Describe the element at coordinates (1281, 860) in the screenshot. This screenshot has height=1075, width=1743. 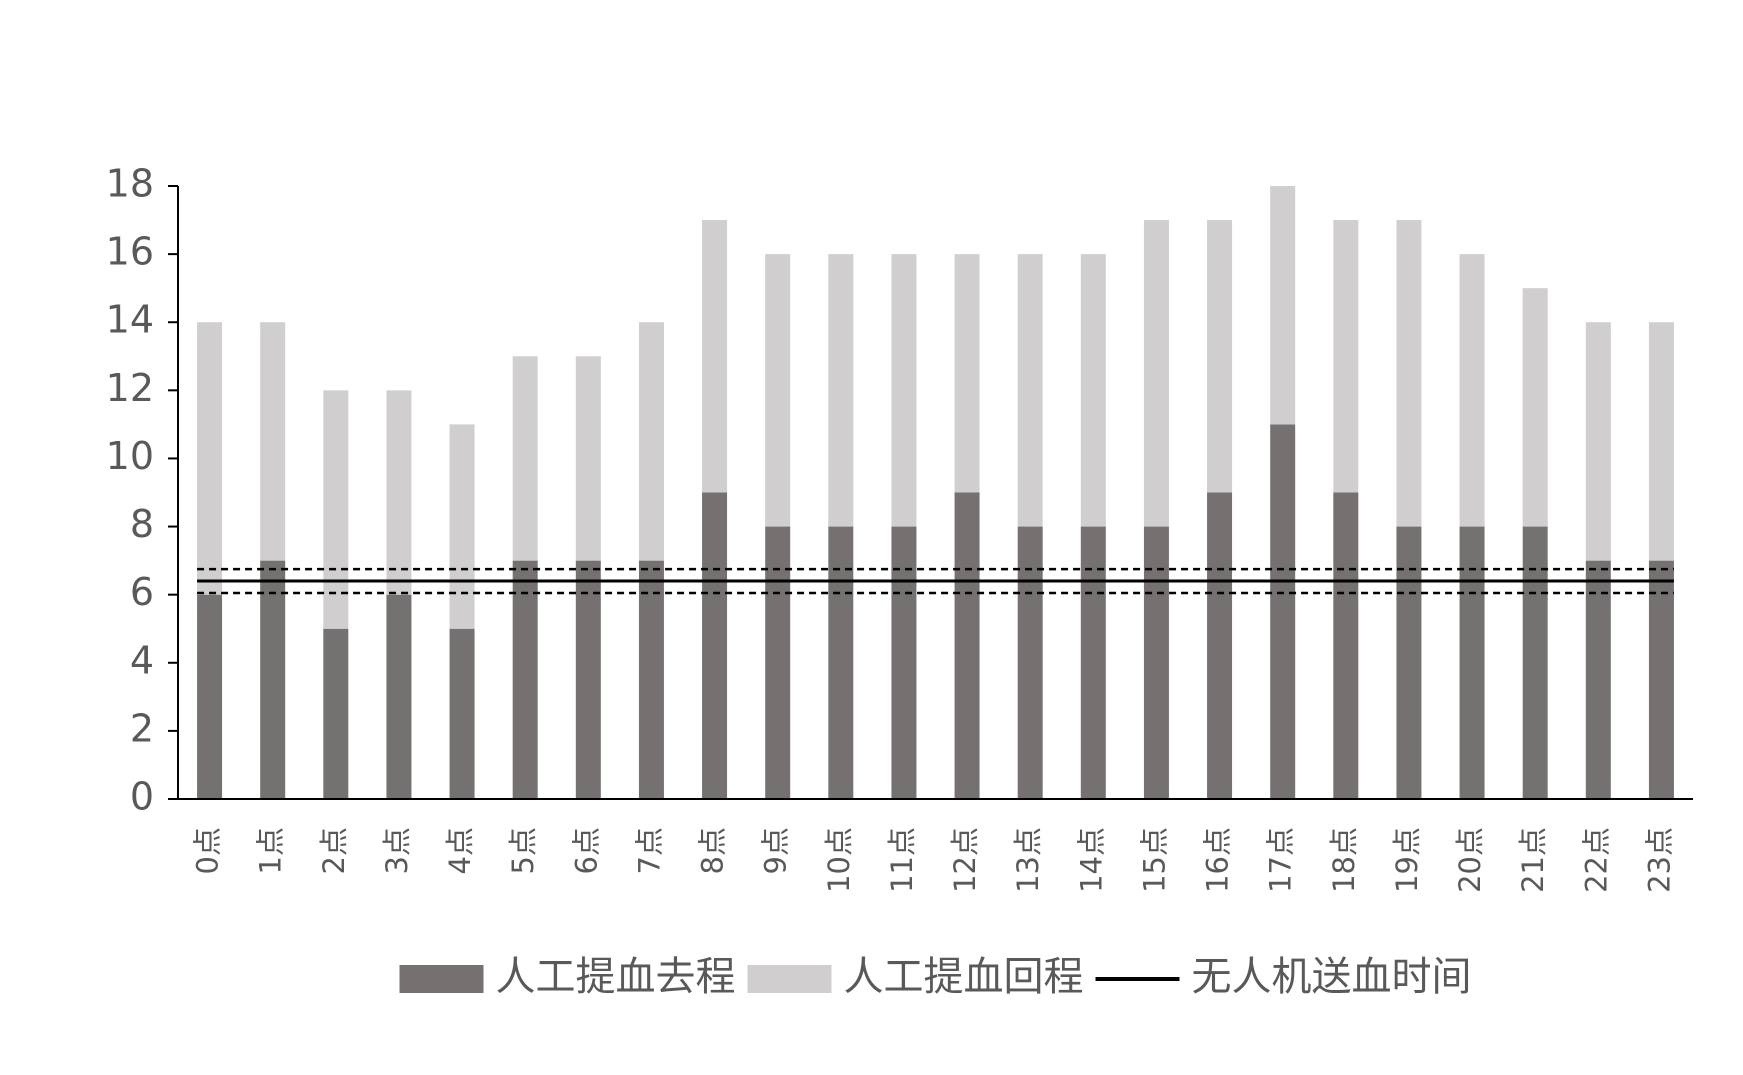
I see `x-tick-label: 17点` at that location.